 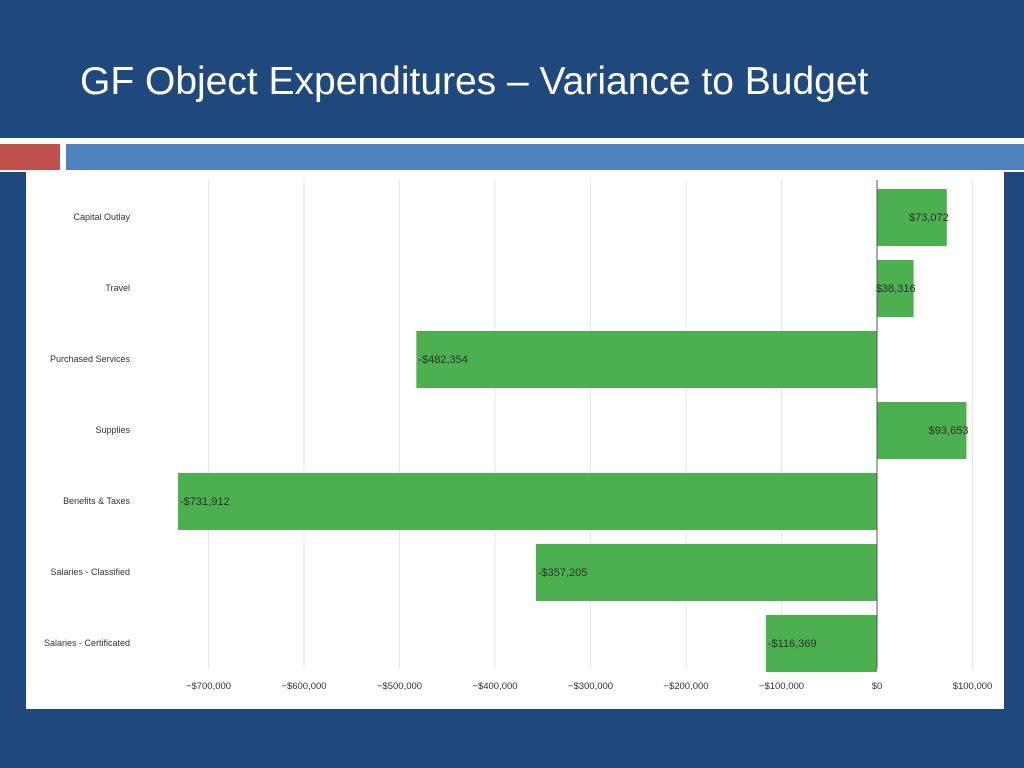 What do you see at coordinates (101, 217) in the screenshot?
I see `category-label: Capital Outlay` at bounding box center [101, 217].